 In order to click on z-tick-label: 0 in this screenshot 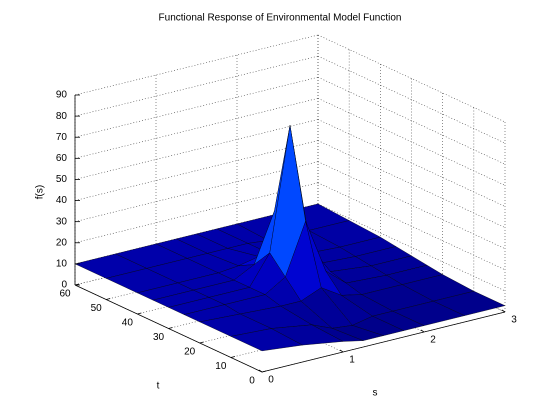, I will do `click(64, 285)`.